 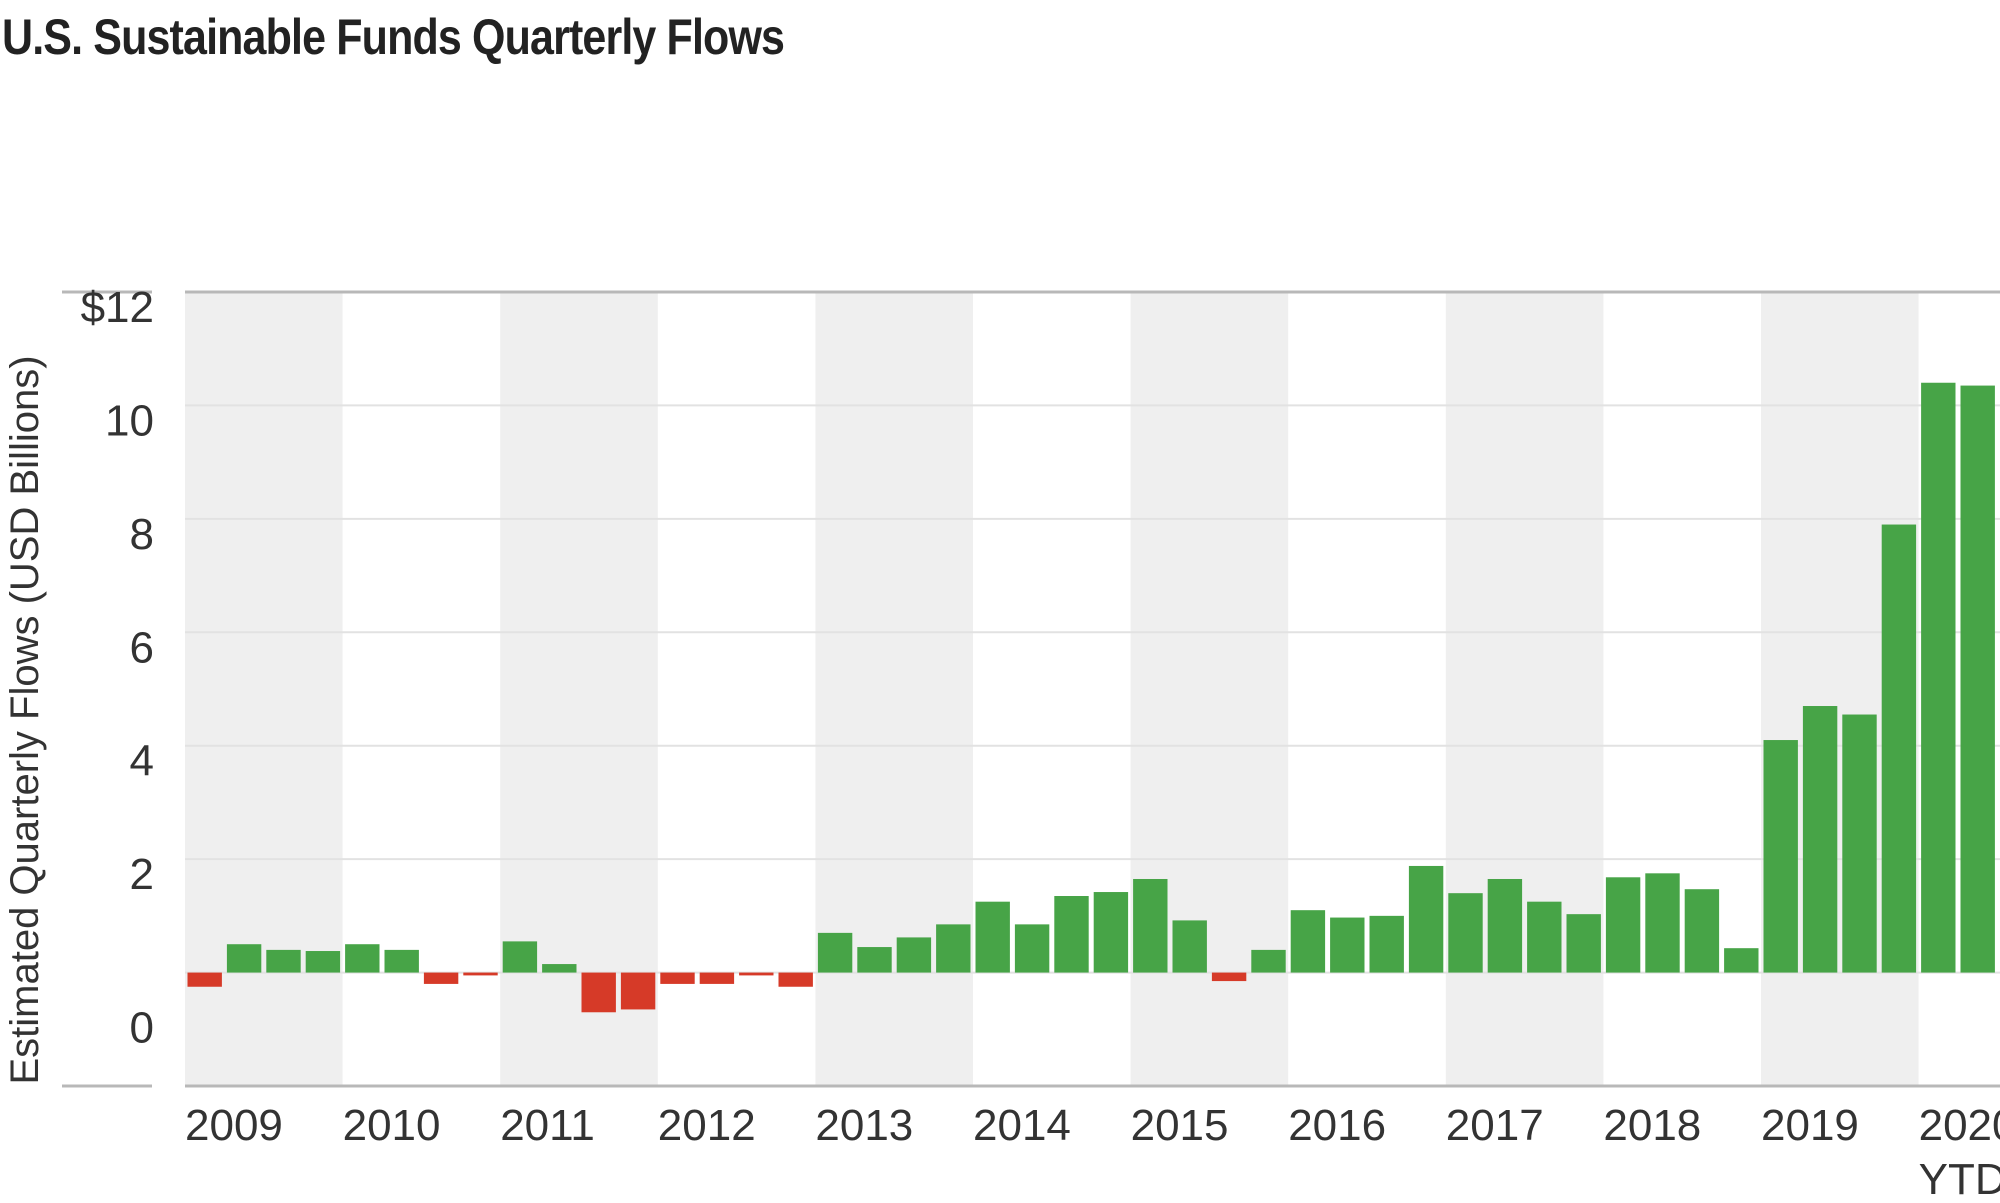 What do you see at coordinates (142, 1028) in the screenshot?
I see `y-tick-label: 0` at bounding box center [142, 1028].